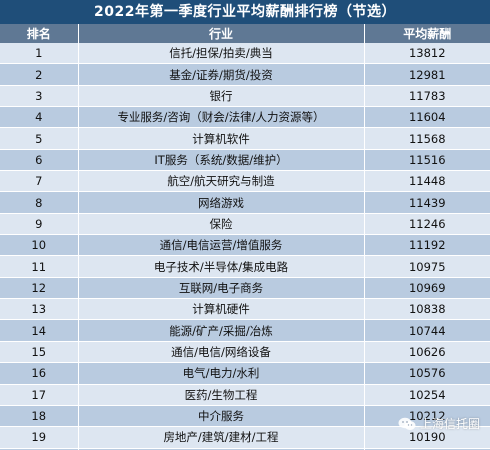 The width and height of the screenshot is (490, 450). What do you see at coordinates (221, 449) in the screenshot?
I see `industry-cell: 医疗设备/器械` at bounding box center [221, 449].